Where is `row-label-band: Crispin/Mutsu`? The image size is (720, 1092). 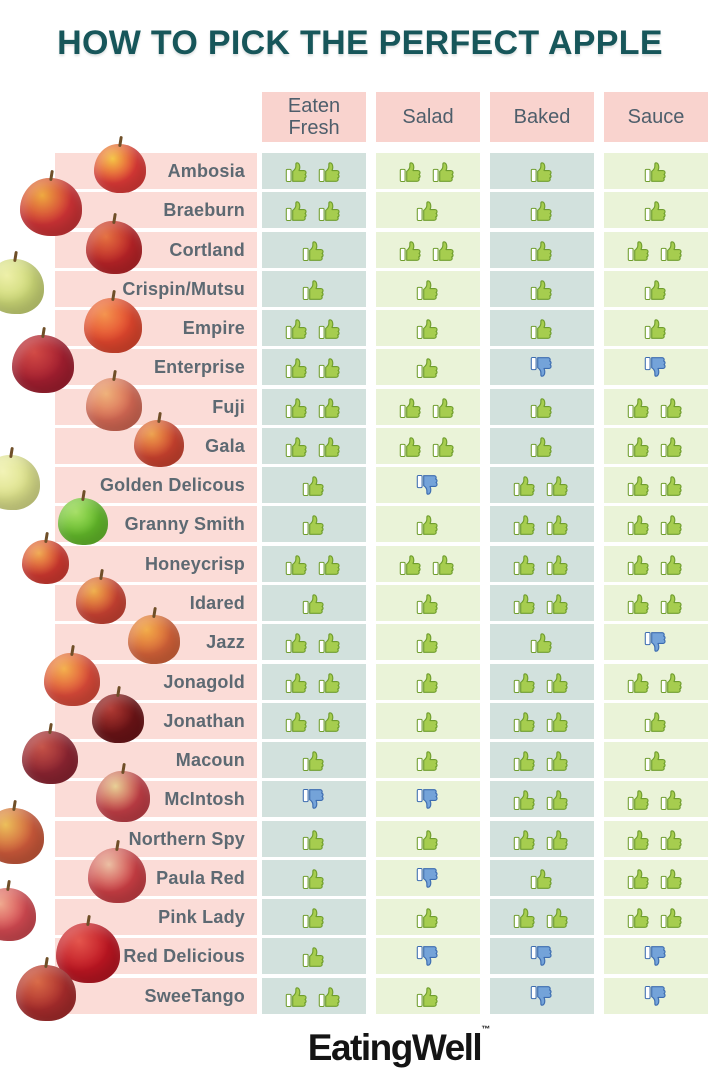
row-label-band: Crispin/Mutsu is located at coordinates (156, 289).